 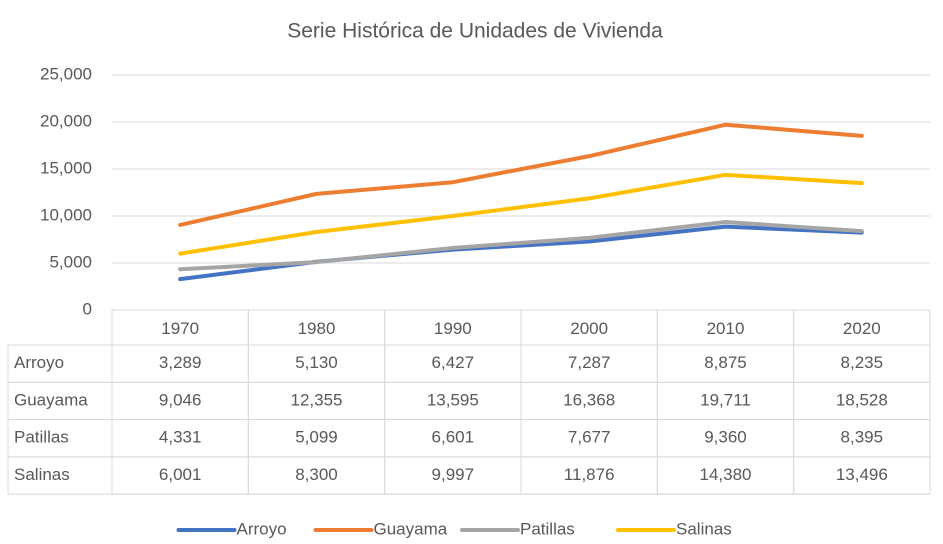 I want to click on chart-title: Serie Histórica de Unidades de Vivienda, so click(x=475, y=31).